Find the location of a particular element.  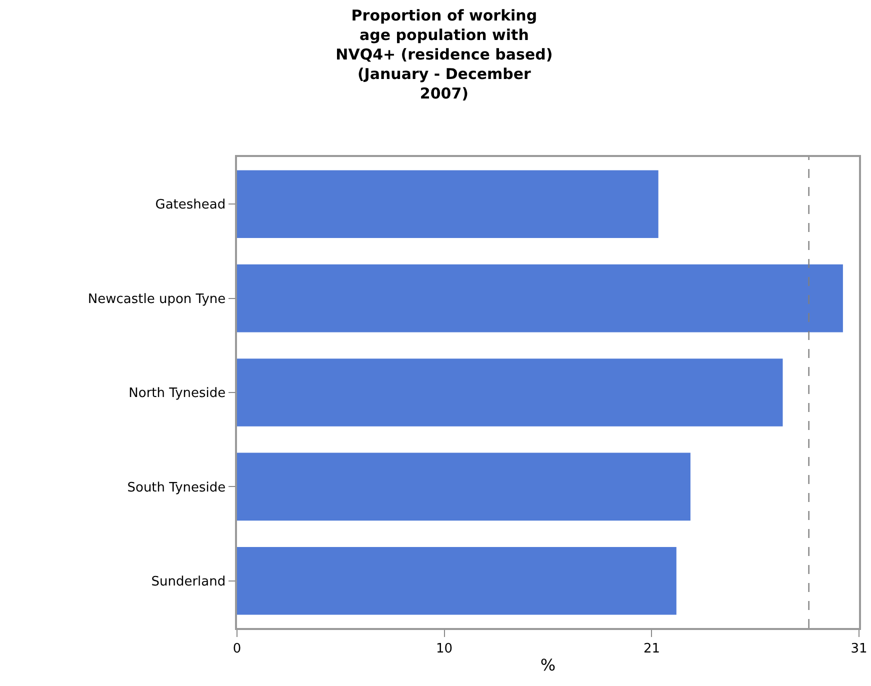

x-tick-label: 0 is located at coordinates (237, 648).